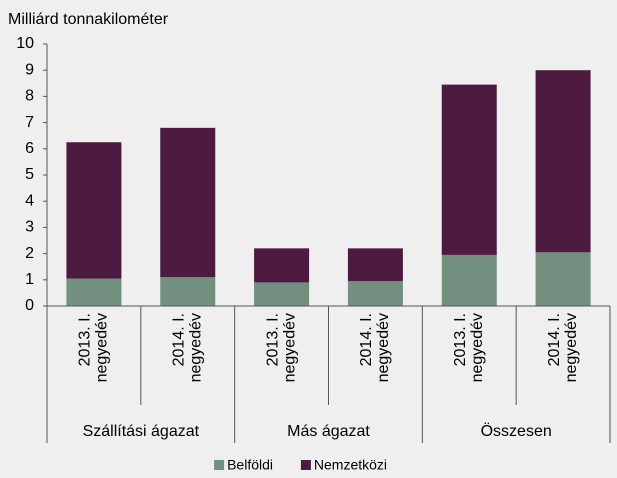 This screenshot has height=478, width=617. I want to click on y-tick-label: 5, so click(29, 174).